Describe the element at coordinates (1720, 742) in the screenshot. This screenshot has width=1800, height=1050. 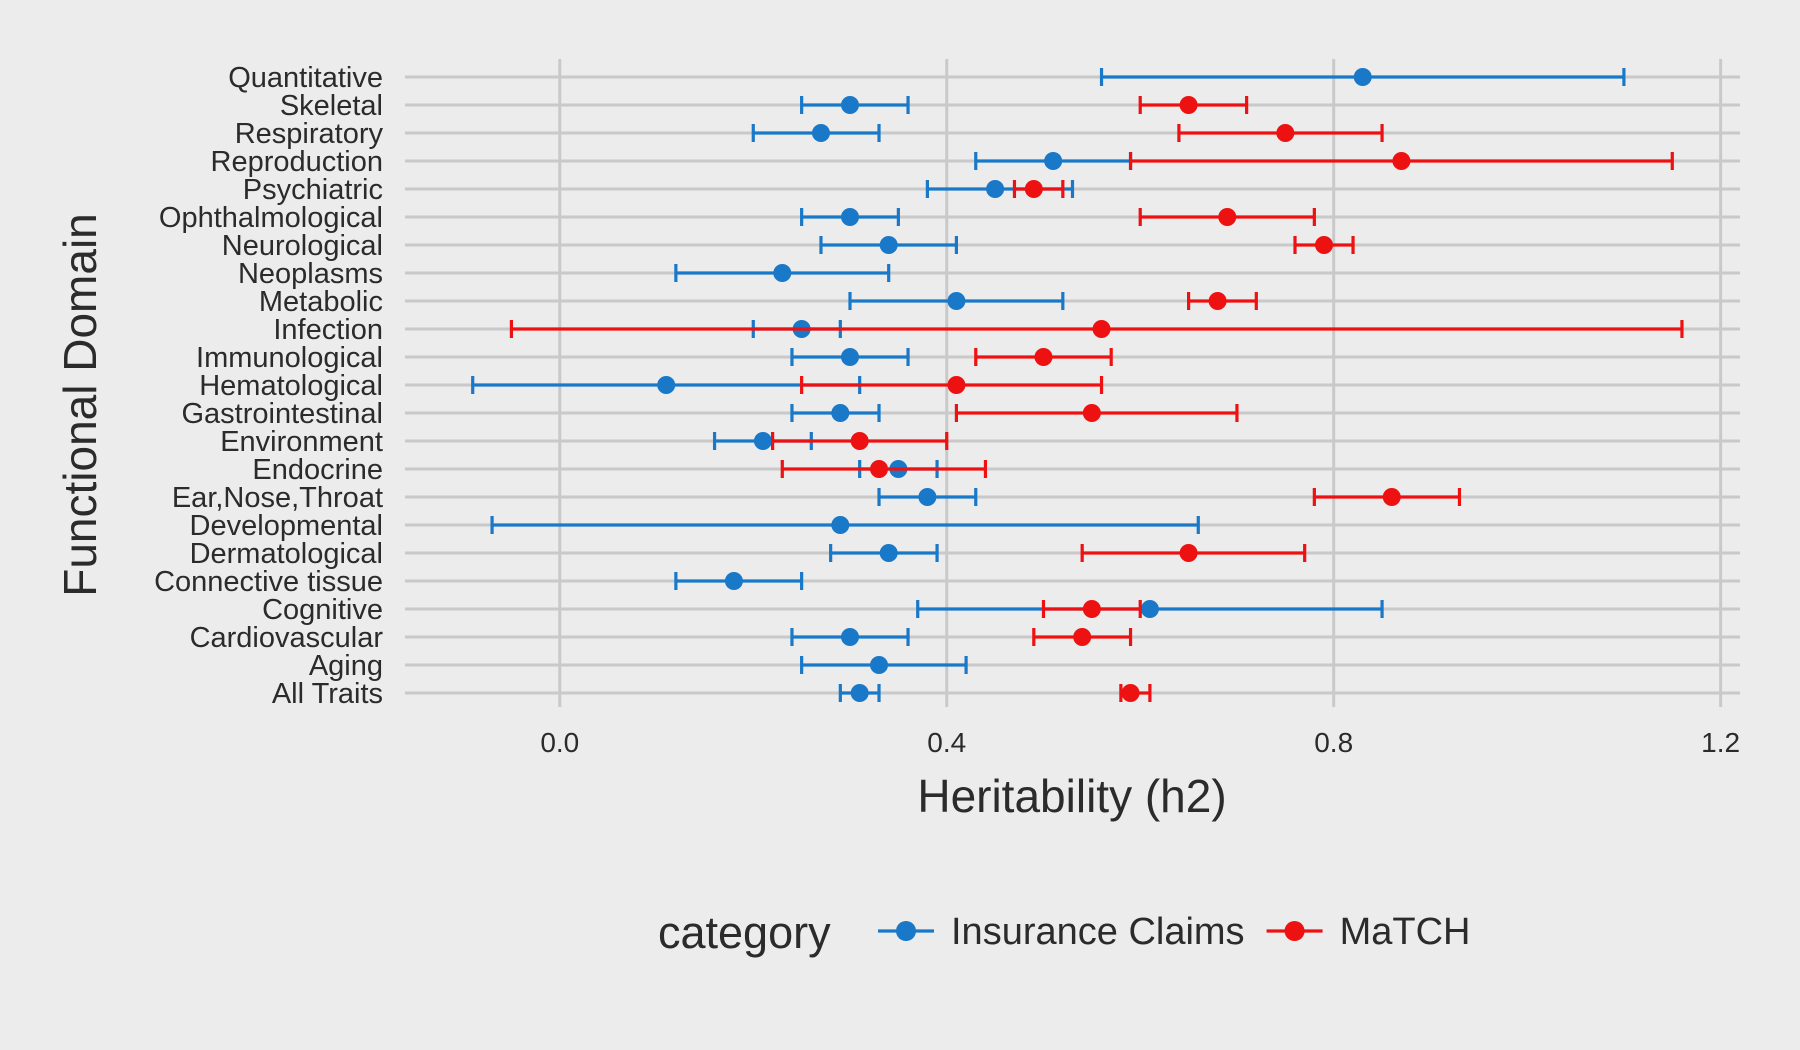
I see `x-tick-label: 1.2` at that location.